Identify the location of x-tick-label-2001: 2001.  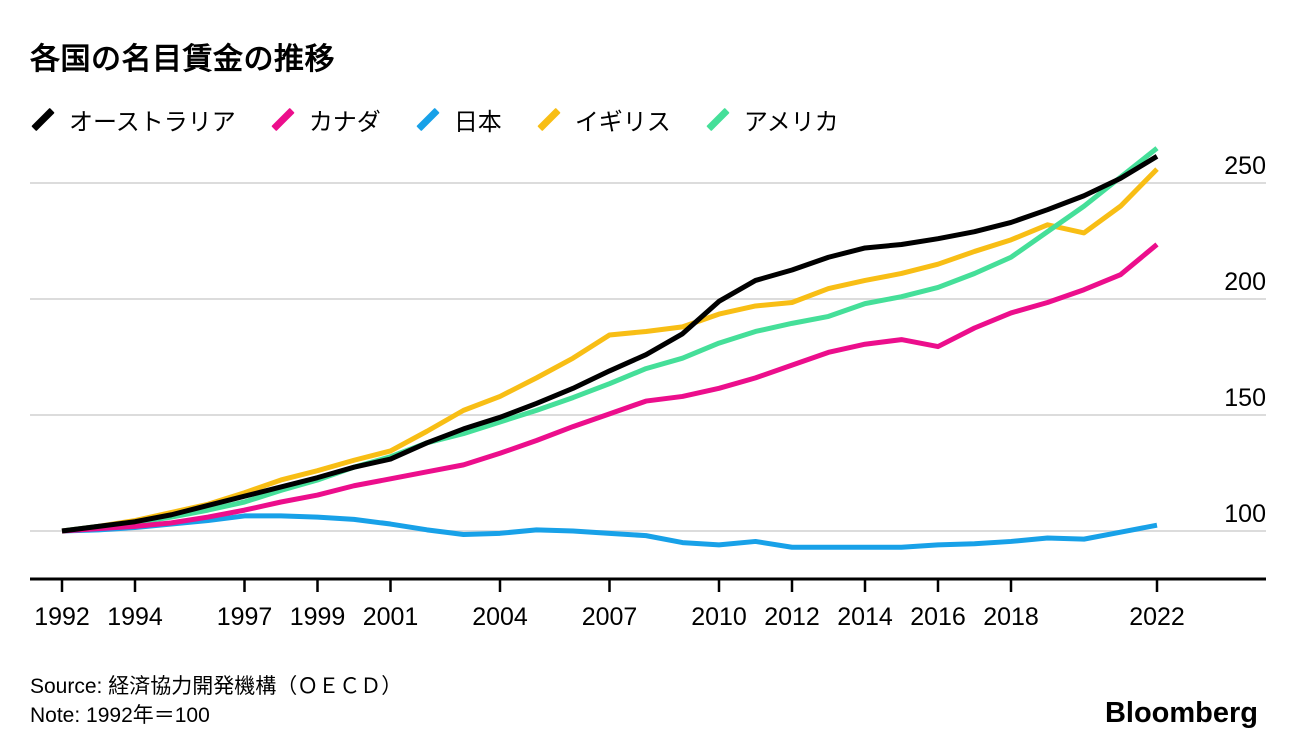
(391, 617).